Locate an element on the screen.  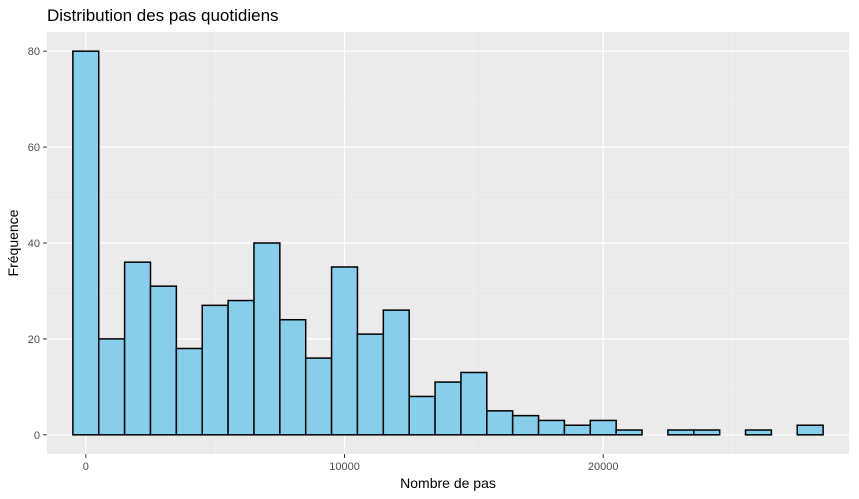
x-axis: 0 10000 20000 is located at coordinates (351, 463).